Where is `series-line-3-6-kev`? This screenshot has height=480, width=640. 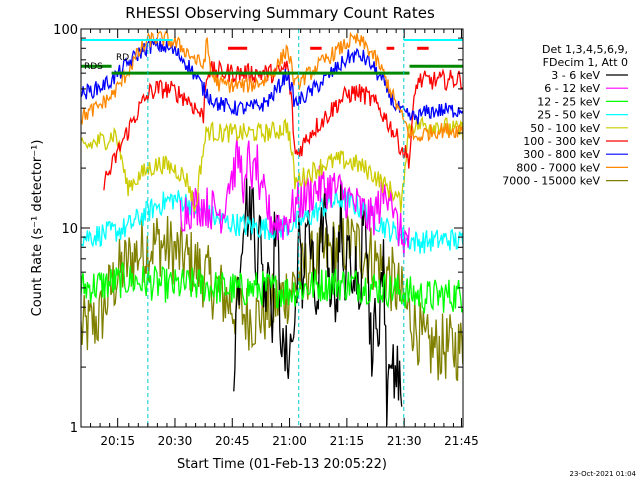
series-line-3-6-kev is located at coordinates (318, 301).